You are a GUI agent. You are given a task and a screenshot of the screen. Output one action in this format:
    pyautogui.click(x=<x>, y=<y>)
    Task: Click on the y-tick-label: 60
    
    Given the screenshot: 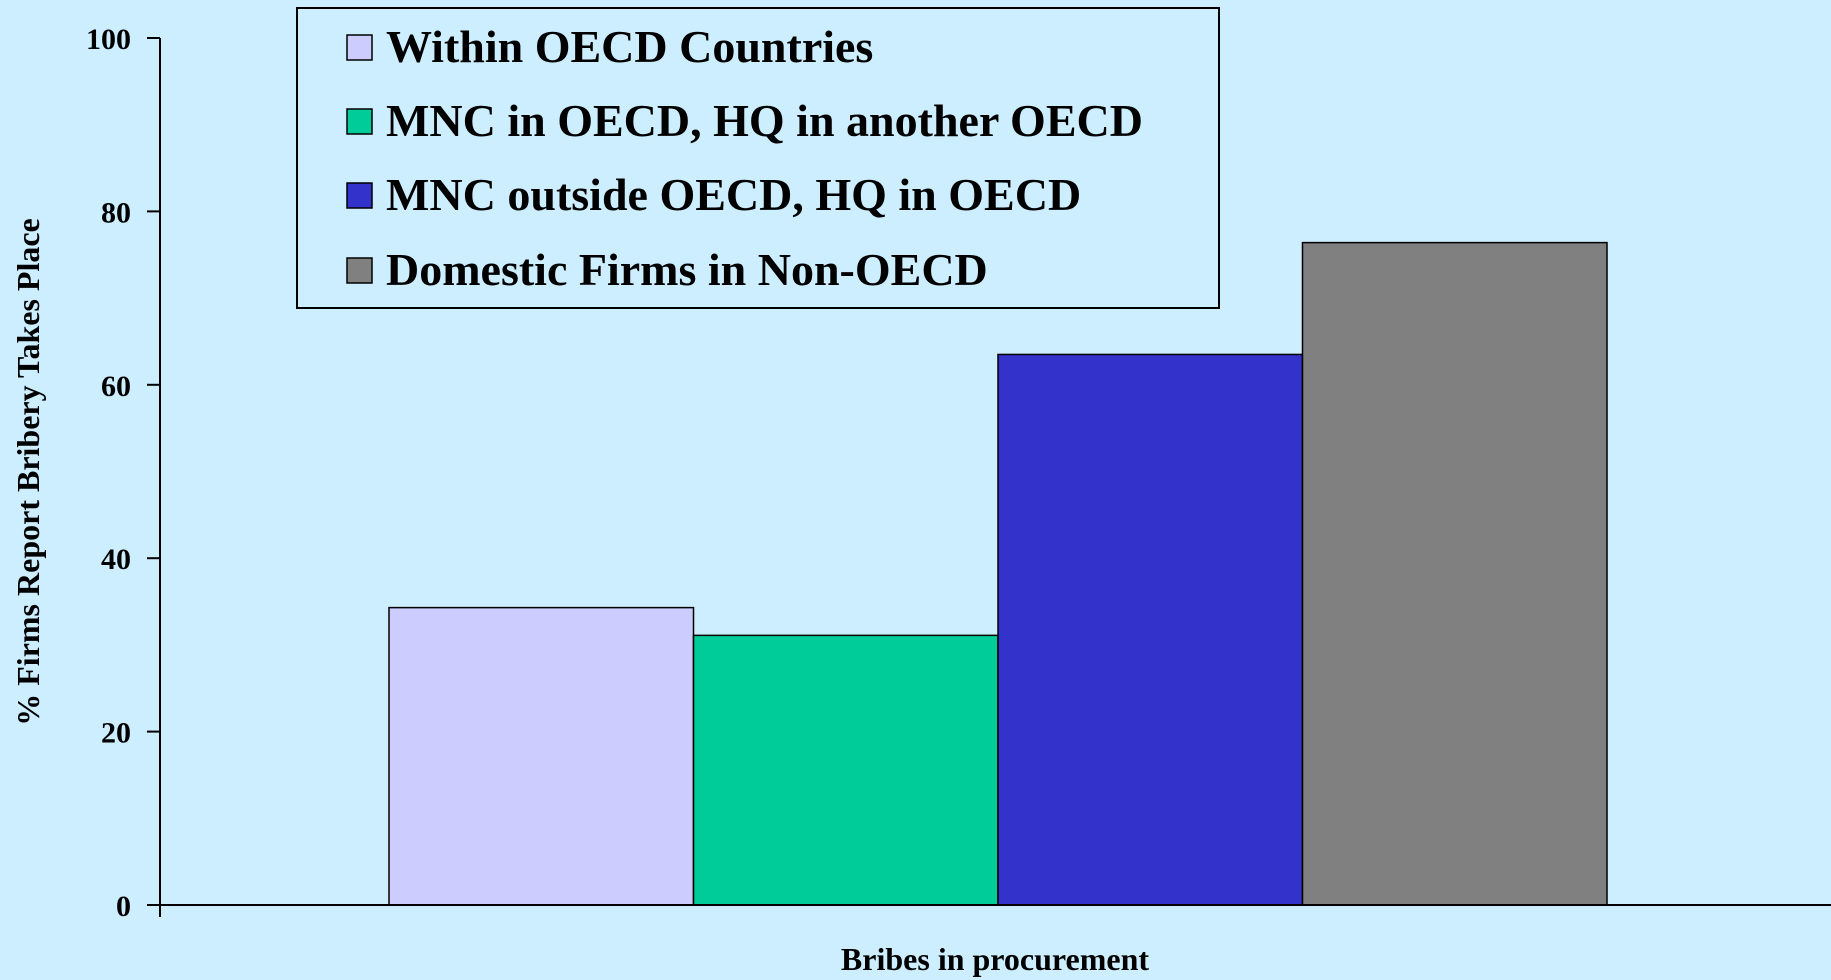 What is the action you would take?
    pyautogui.click(x=116, y=386)
    